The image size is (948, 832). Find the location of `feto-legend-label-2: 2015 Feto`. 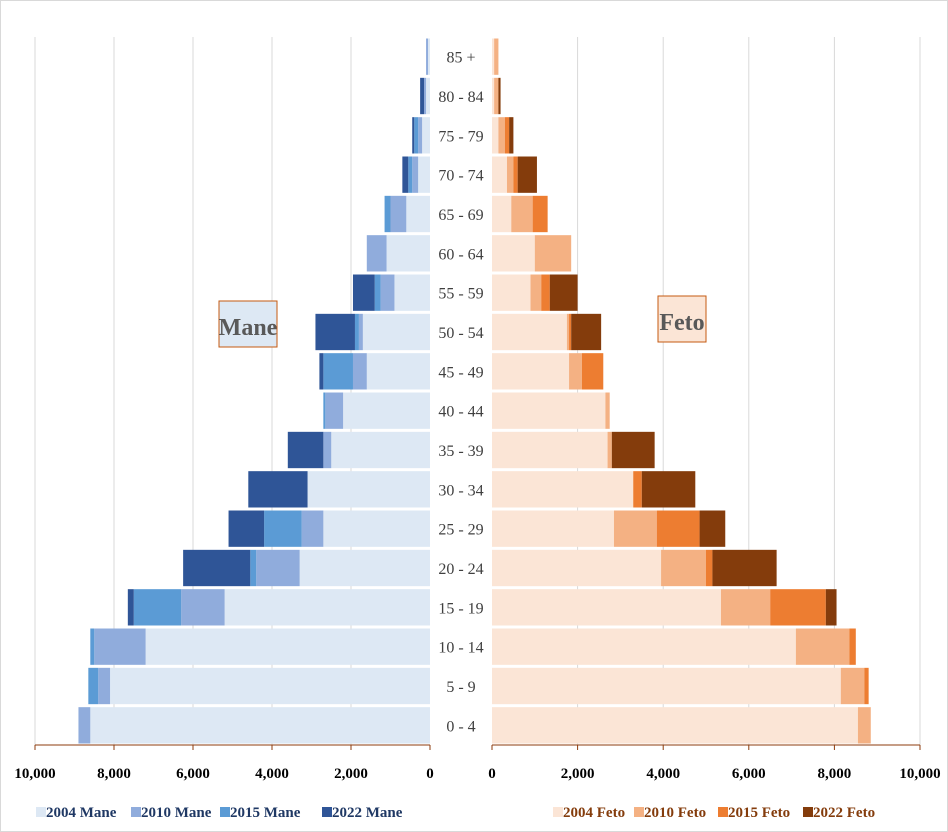

feto-legend-label-2: 2015 Feto is located at coordinates (759, 813).